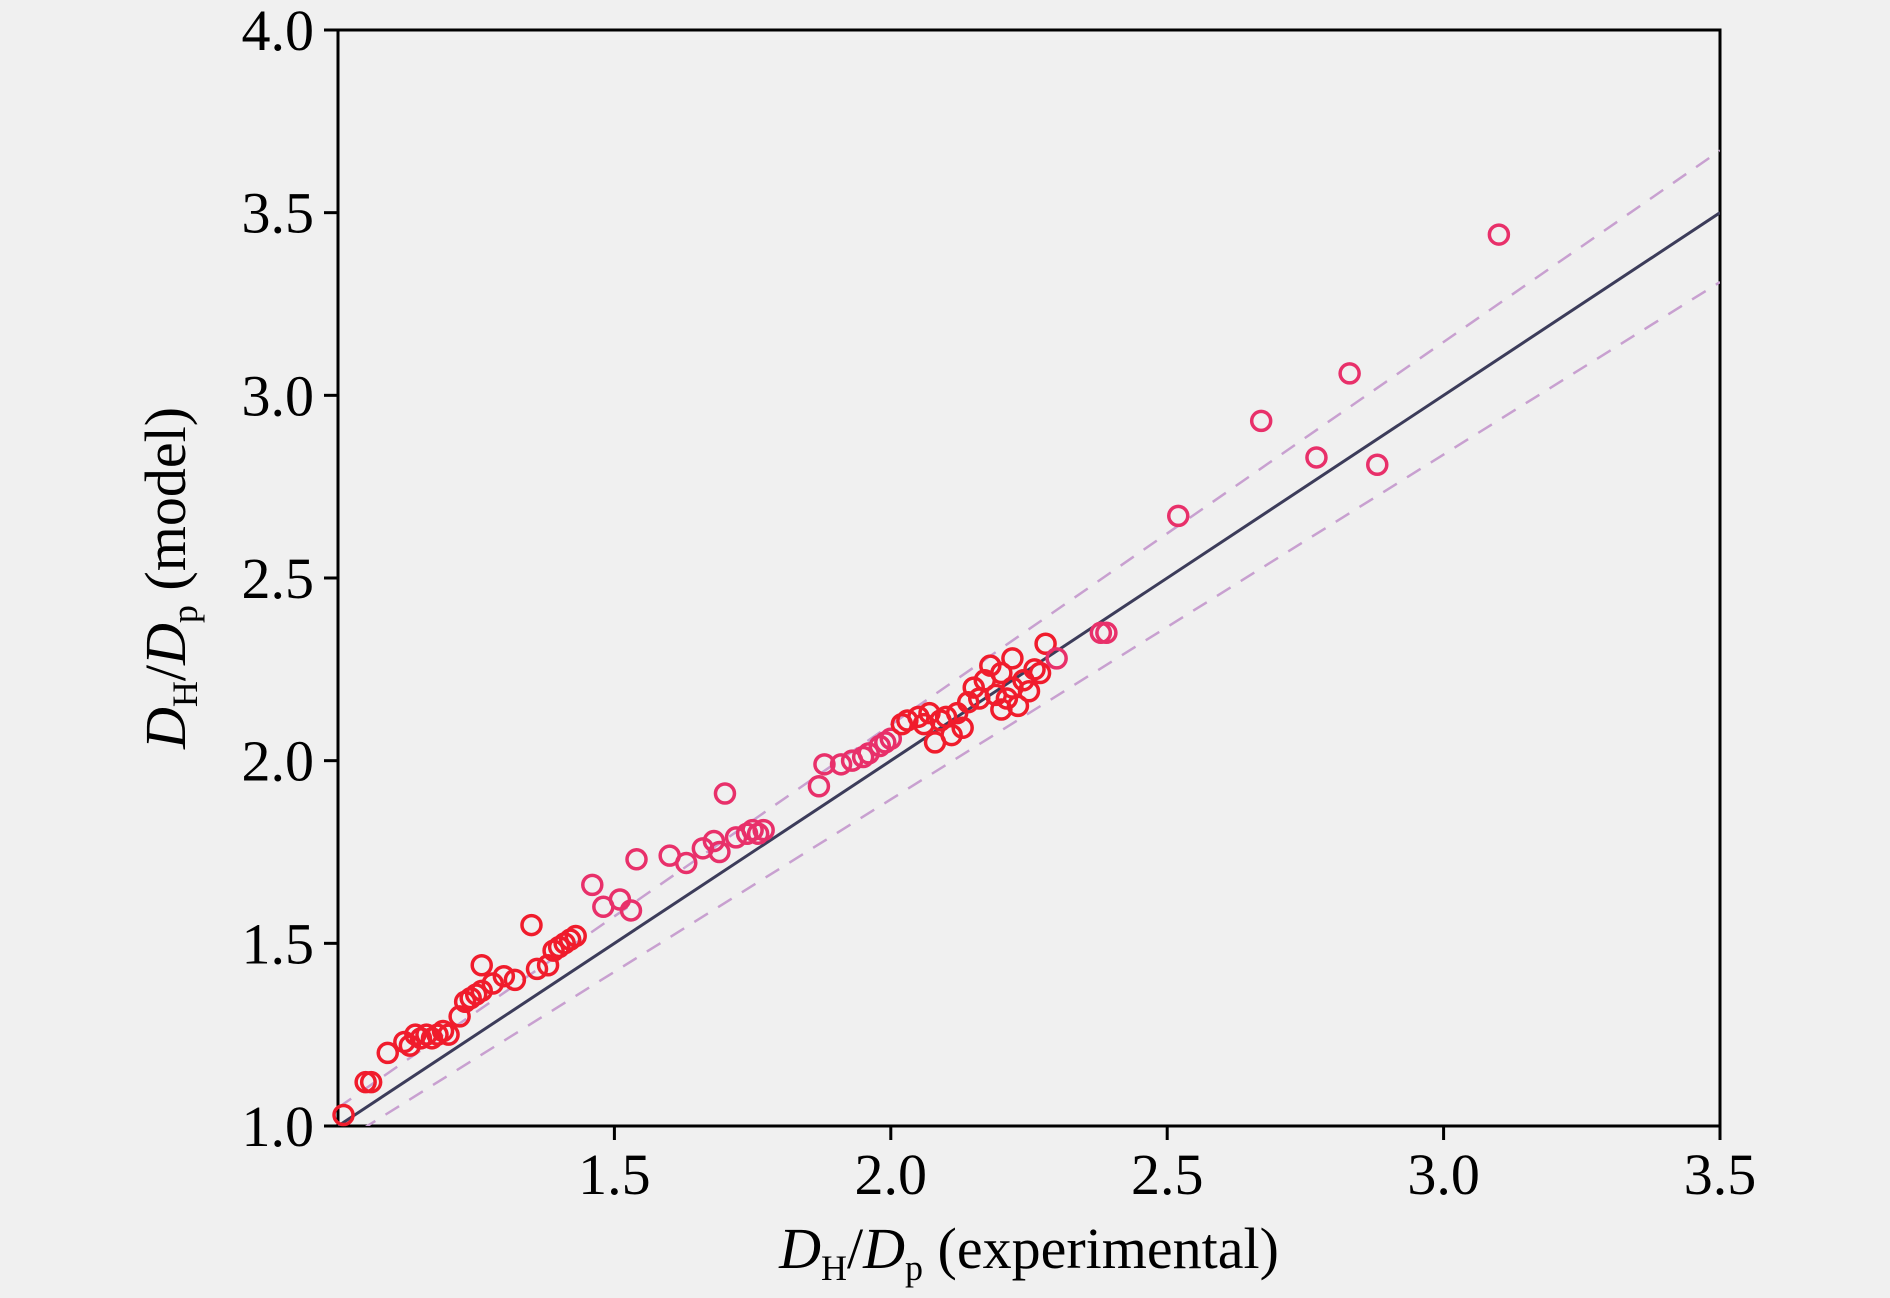 This screenshot has height=1298, width=1890. What do you see at coordinates (1167, 1174) in the screenshot?
I see `x-tick-label: 2.5` at bounding box center [1167, 1174].